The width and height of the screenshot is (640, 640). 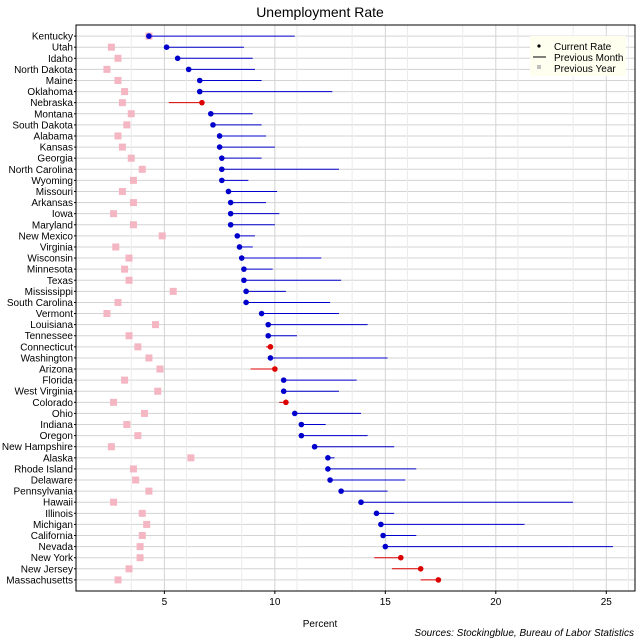 I want to click on state-label: Kansas, so click(x=56, y=148).